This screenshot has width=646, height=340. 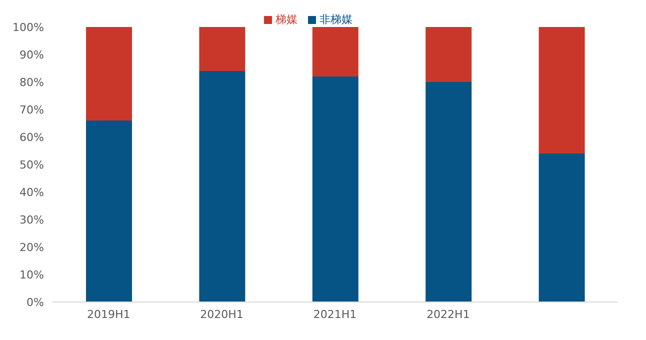 What do you see at coordinates (32, 109) in the screenshot?
I see `y-tick-label: 70%` at bounding box center [32, 109].